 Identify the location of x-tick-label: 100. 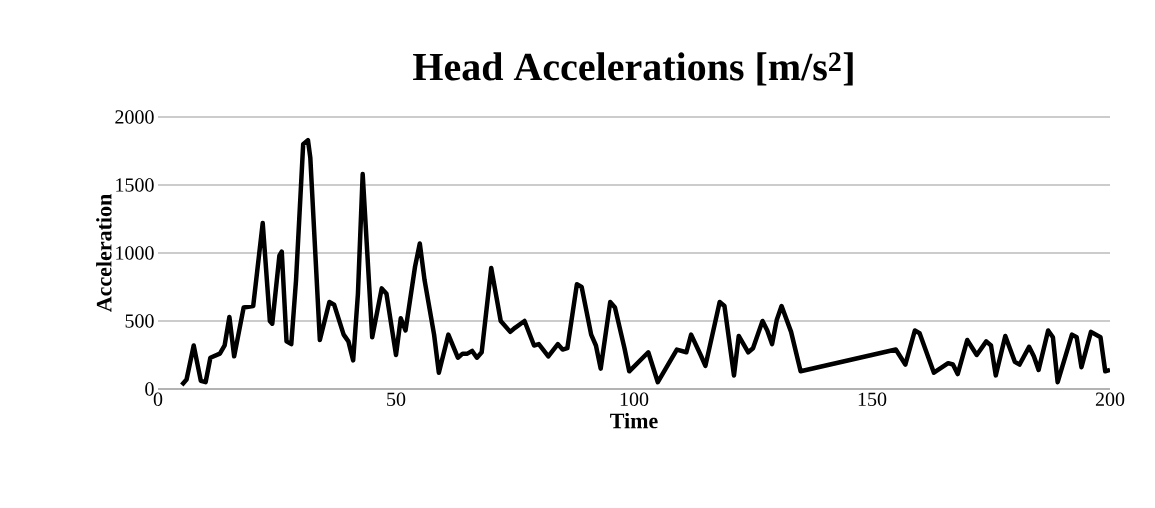
(634, 399).